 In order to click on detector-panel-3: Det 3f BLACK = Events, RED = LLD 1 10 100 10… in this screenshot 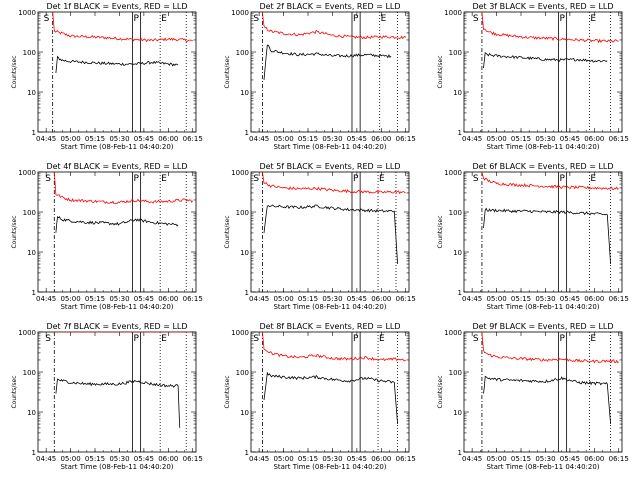, I will do `click(533, 76)`.